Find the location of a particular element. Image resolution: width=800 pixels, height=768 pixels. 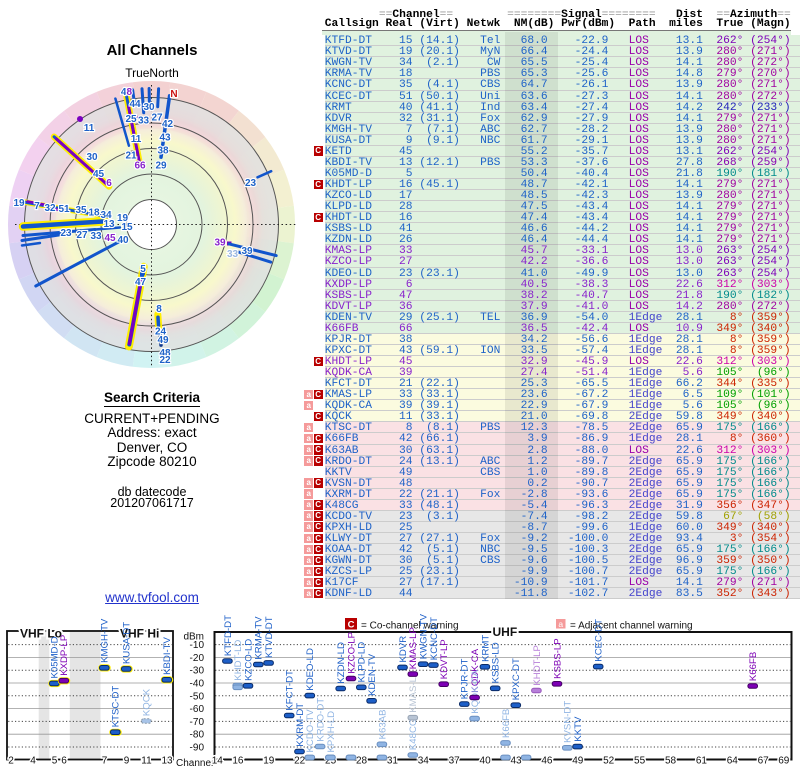

svg-text: 43 is located at coordinates (516, 761).